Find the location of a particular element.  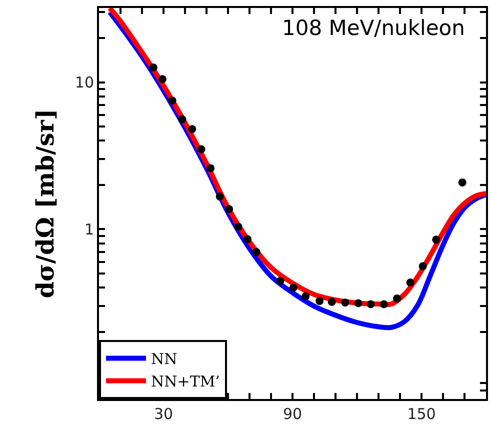

annotation: 108 MeV/nukleon is located at coordinates (373, 28).